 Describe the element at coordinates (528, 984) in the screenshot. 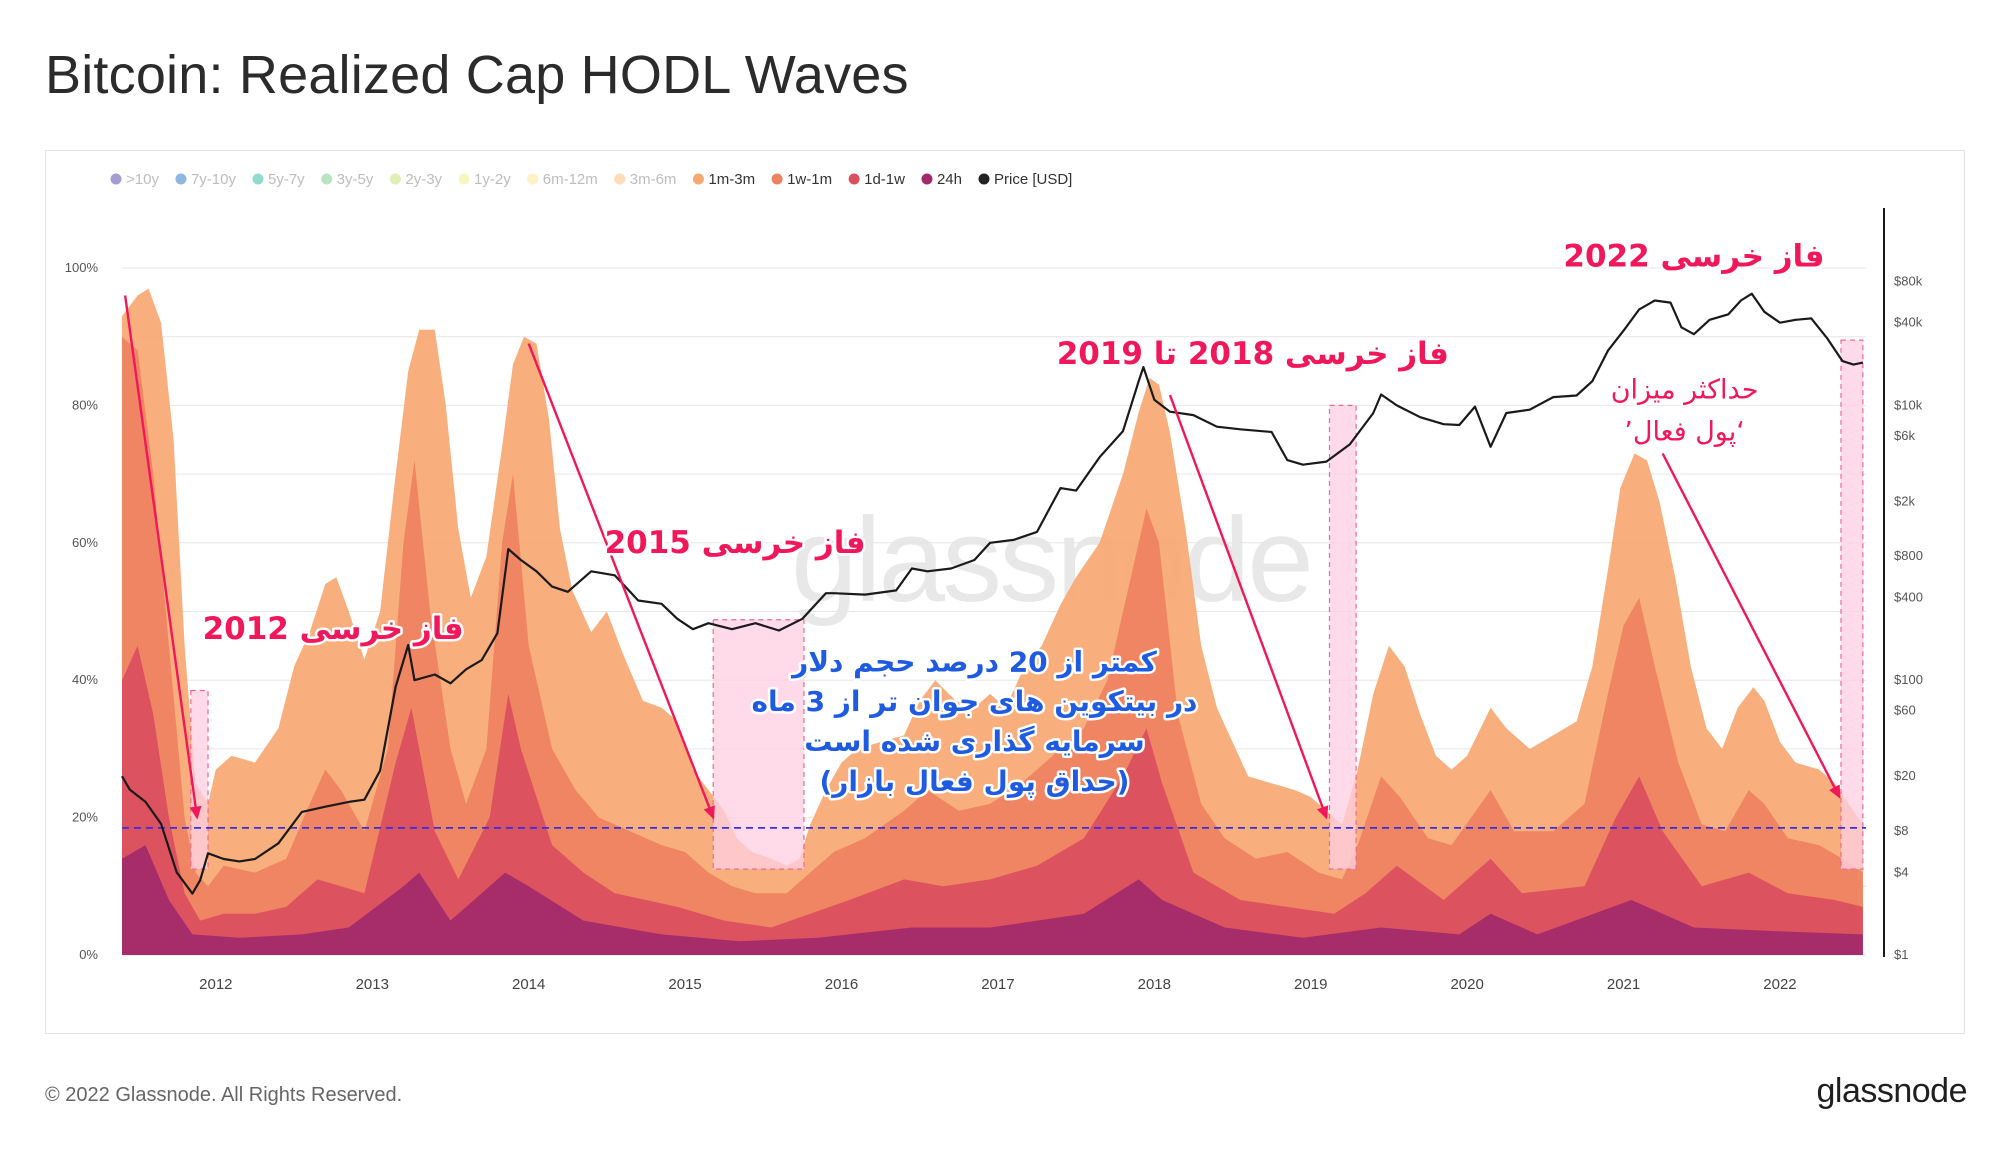

I see `x-tick-label: 2014` at that location.